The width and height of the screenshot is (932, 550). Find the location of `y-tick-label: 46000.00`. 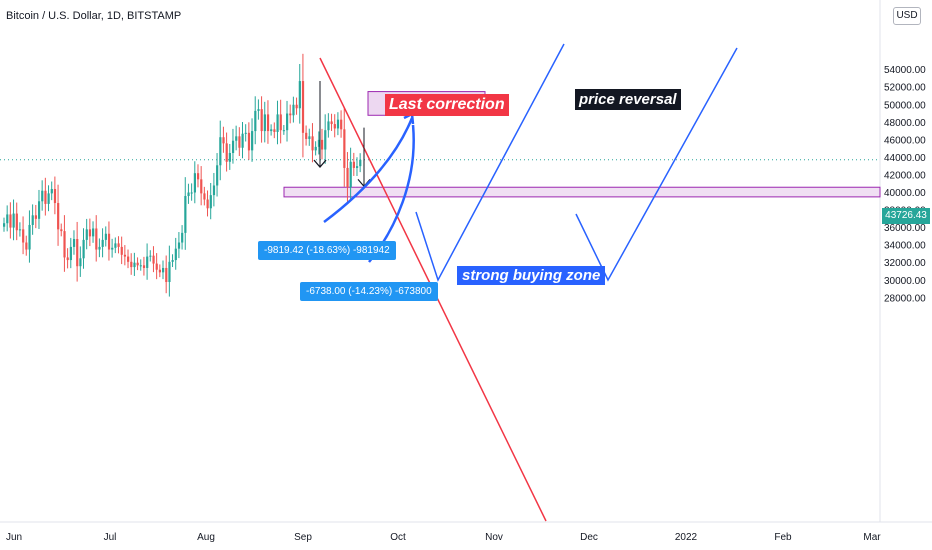

y-tick-label: 46000.00 is located at coordinates (905, 140).